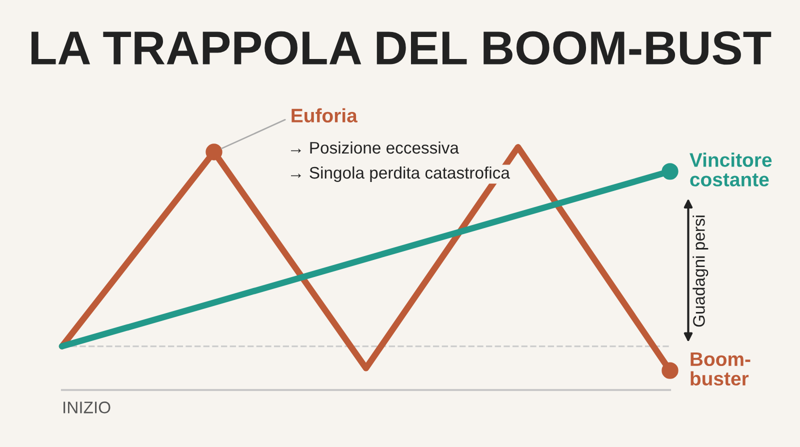 The image size is (800, 447). Describe the element at coordinates (325, 115) in the screenshot. I see `text: Euforia` at that location.